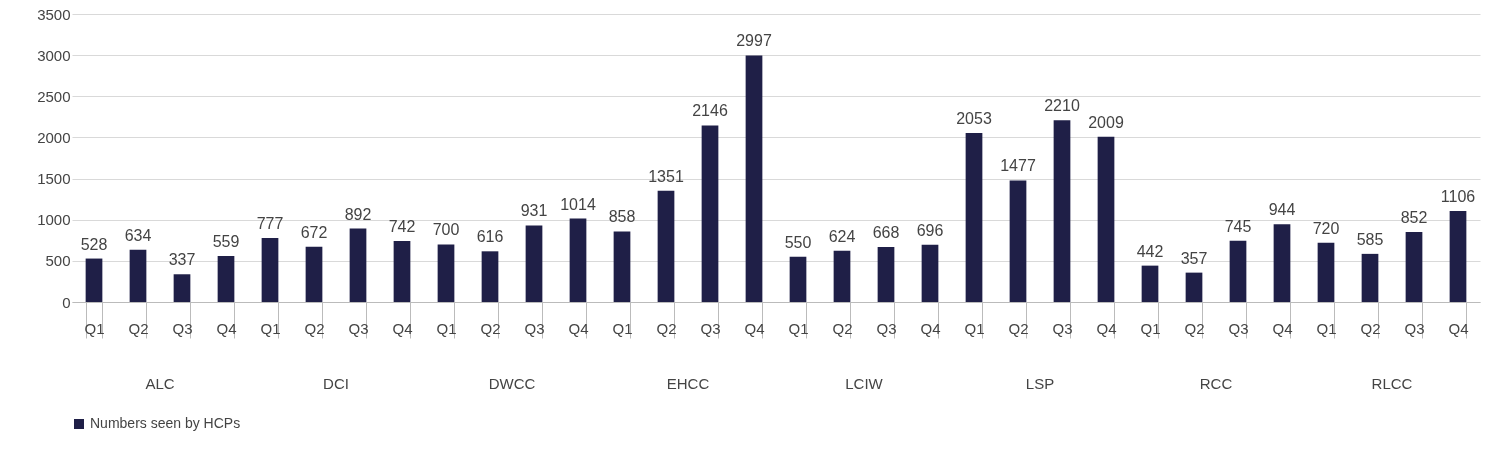 This screenshot has height=468, width=1495. Describe the element at coordinates (1392, 383) in the screenshot. I see `text: RLCC` at that location.